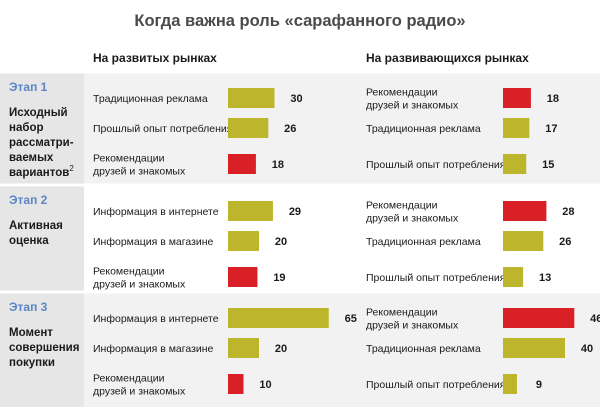  What do you see at coordinates (139, 385) in the screenshot?
I see `category-label-s3-p1-r3: Рекомендации друзей и знакомых` at bounding box center [139, 385].